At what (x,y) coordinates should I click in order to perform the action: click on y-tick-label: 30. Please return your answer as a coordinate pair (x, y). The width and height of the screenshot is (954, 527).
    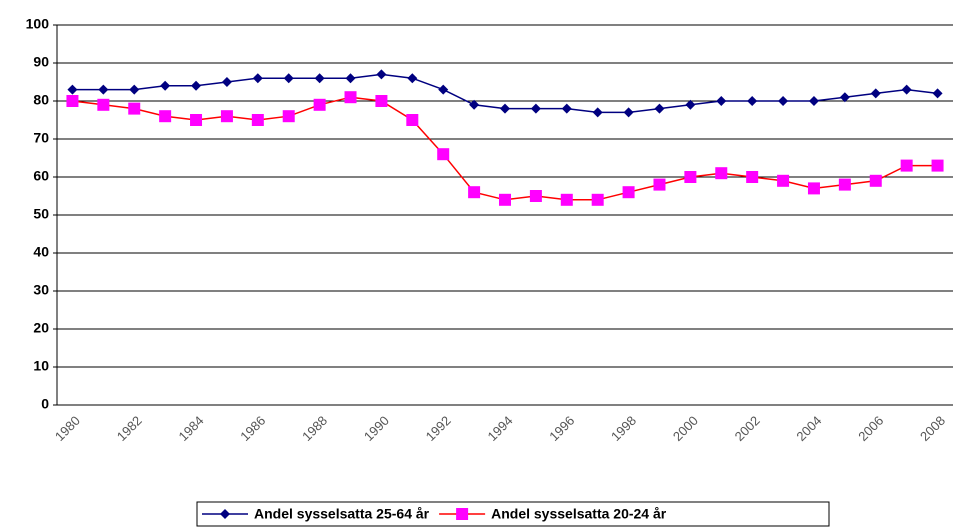
    Looking at the image, I should click on (41, 290).